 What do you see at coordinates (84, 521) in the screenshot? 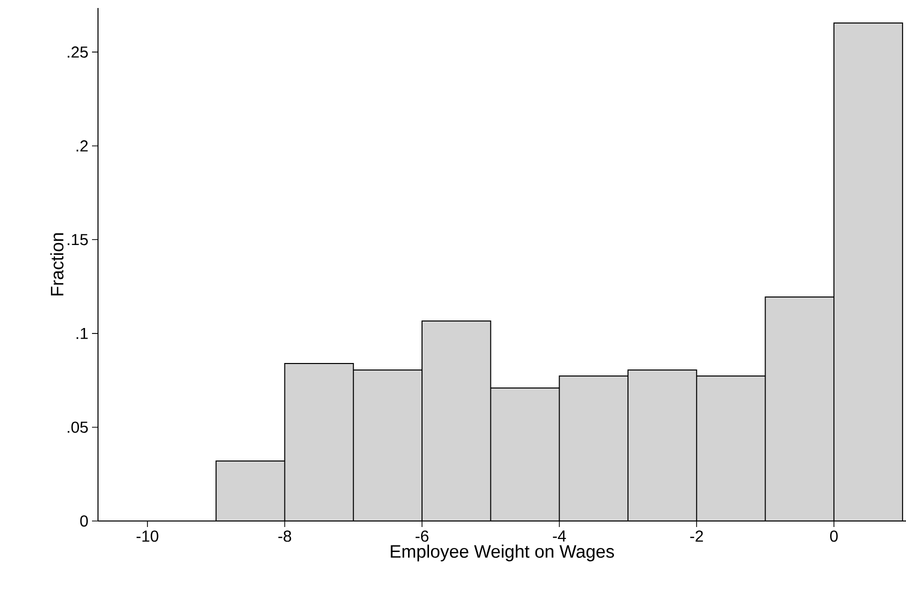
I see `y-tick-label: 0` at bounding box center [84, 521].